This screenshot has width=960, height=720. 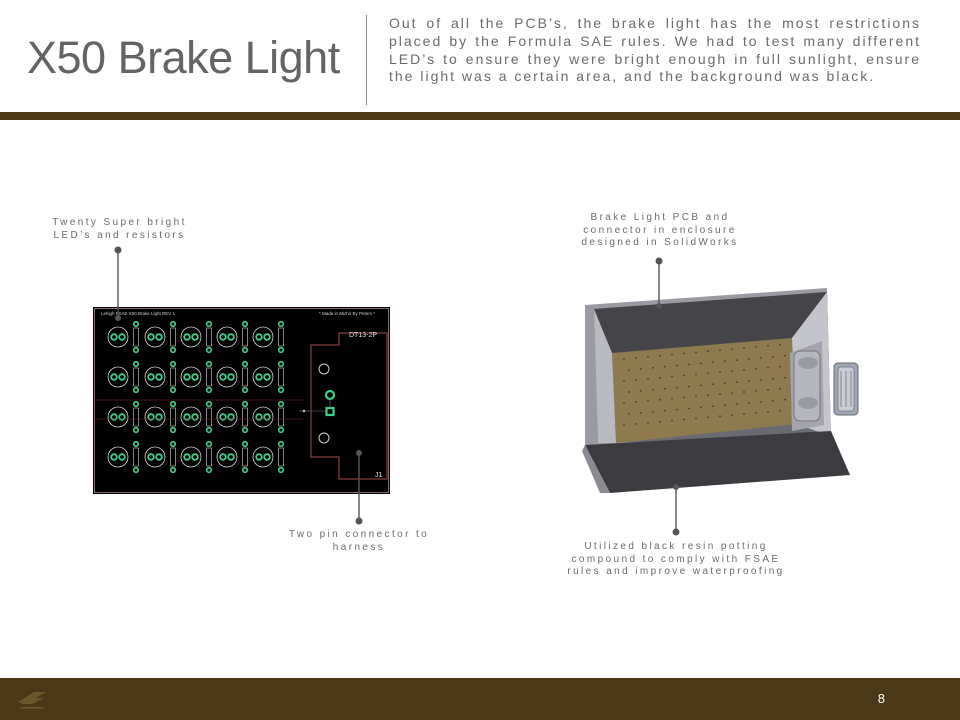 I want to click on pcb-header-text: Lehigh FSAE X50 Brake Light REV 1, so click(x=138, y=313).